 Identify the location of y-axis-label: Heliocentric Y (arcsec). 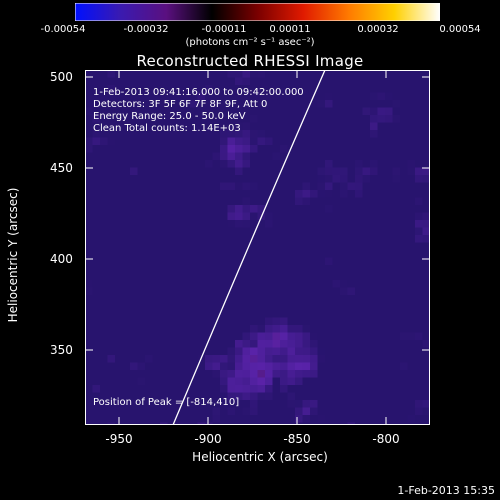
(13, 255).